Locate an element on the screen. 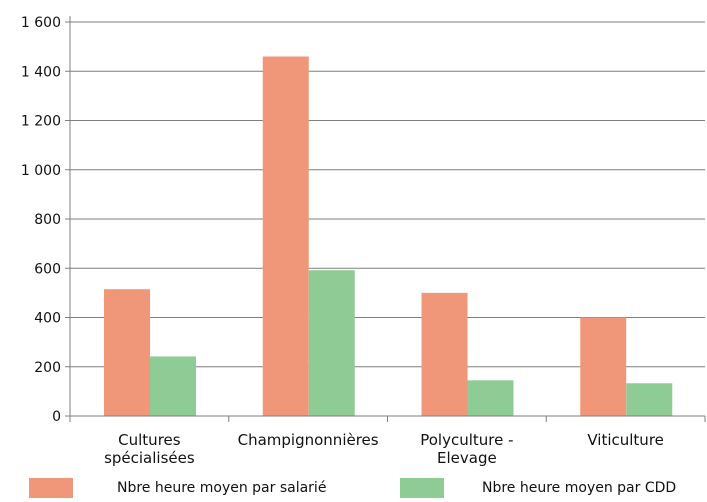 This screenshot has height=502, width=707. y-tick-label: 200 is located at coordinates (47, 368).